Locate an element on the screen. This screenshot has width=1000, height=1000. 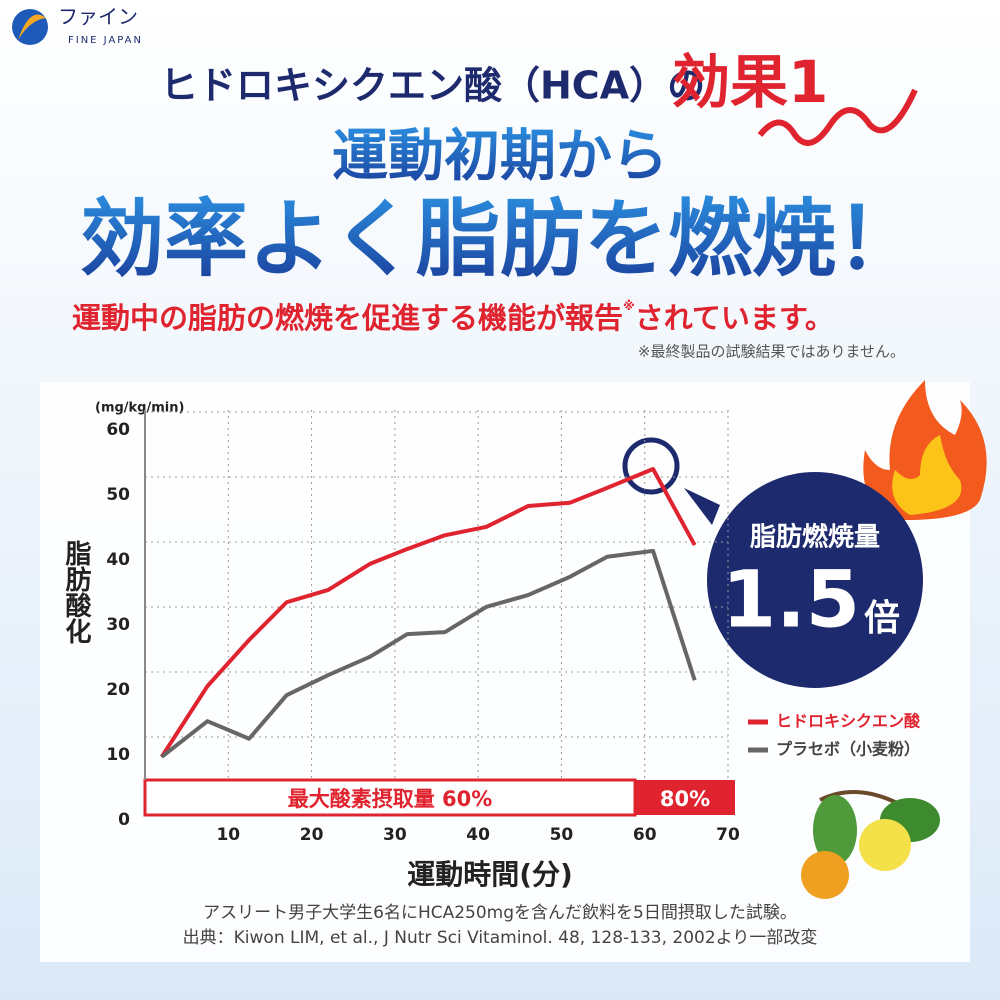
band-low is located at coordinates (390, 797).